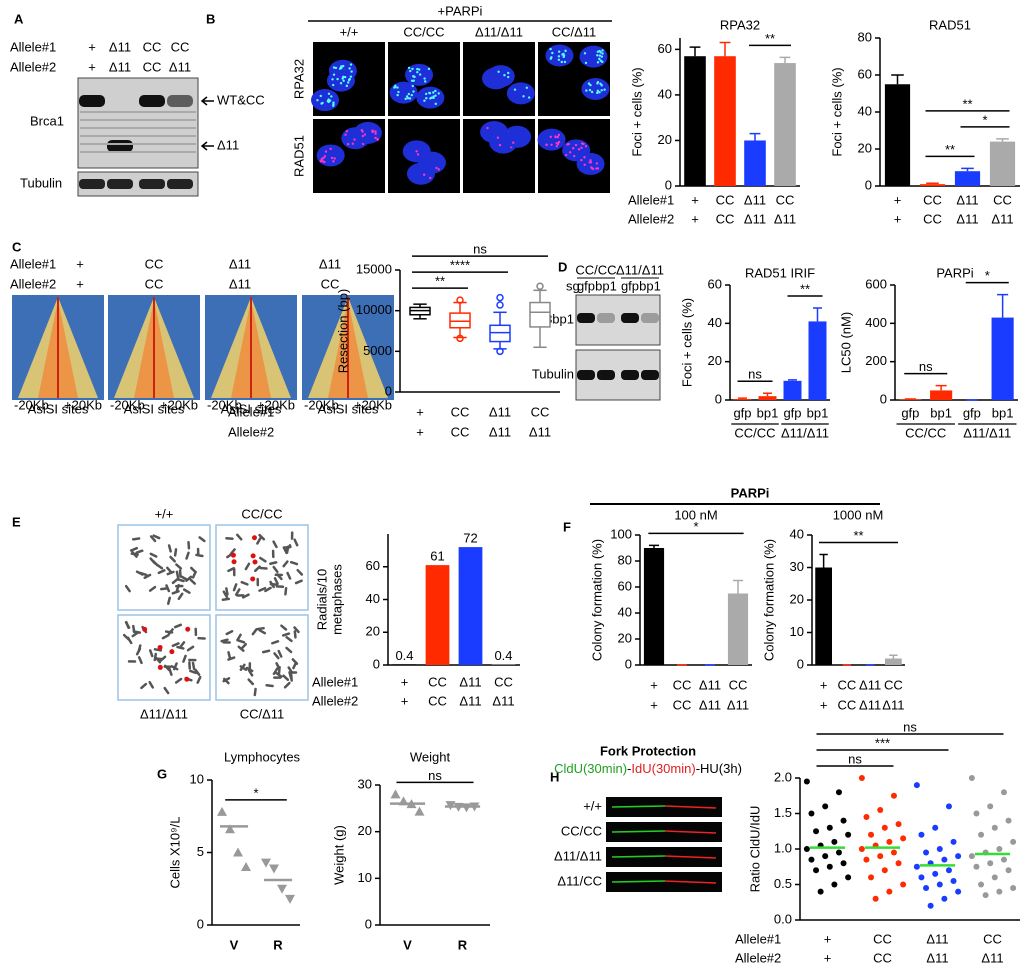  What do you see at coordinates (152, 46) in the screenshot?
I see `label: CC` at bounding box center [152, 46].